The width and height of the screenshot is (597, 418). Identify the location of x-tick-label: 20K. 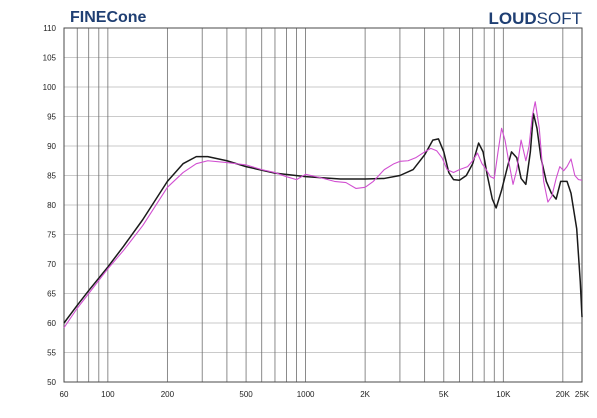
(563, 394).